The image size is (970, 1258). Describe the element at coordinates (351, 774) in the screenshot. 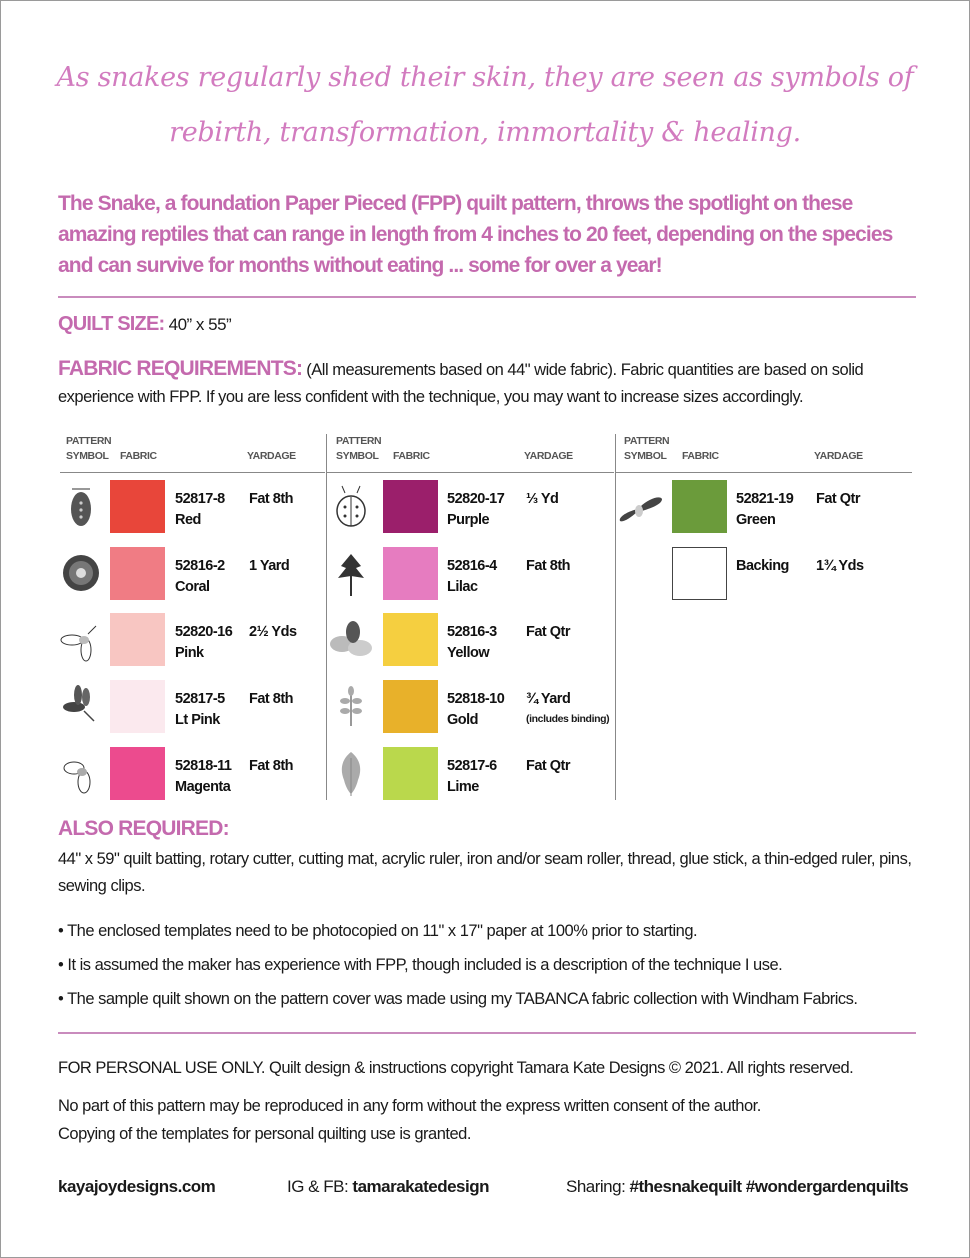

I see `oak-leaf-icon` at that location.